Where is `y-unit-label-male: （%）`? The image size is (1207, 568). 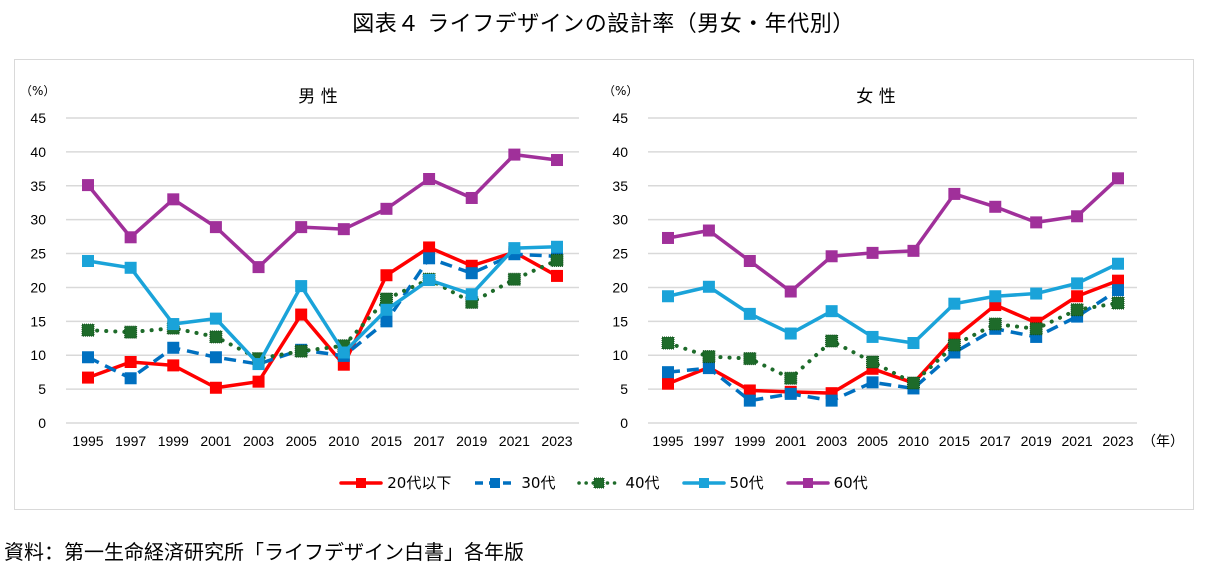 y-unit-label-male: （%） is located at coordinates (37, 91).